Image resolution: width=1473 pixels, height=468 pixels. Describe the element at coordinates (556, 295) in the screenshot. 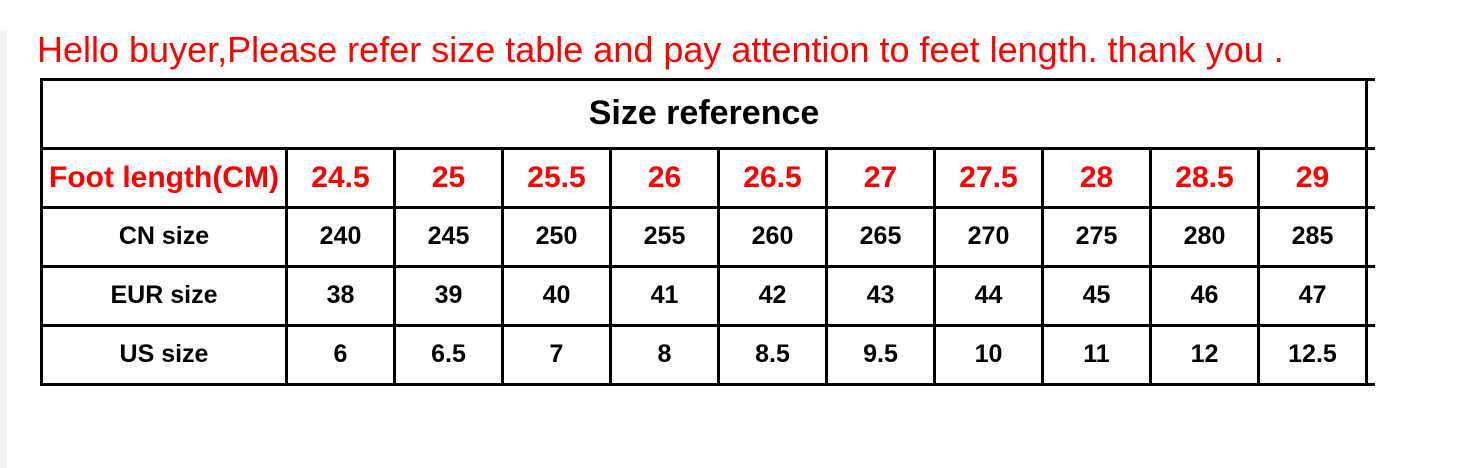

I see `table-cell: 40` at that location.